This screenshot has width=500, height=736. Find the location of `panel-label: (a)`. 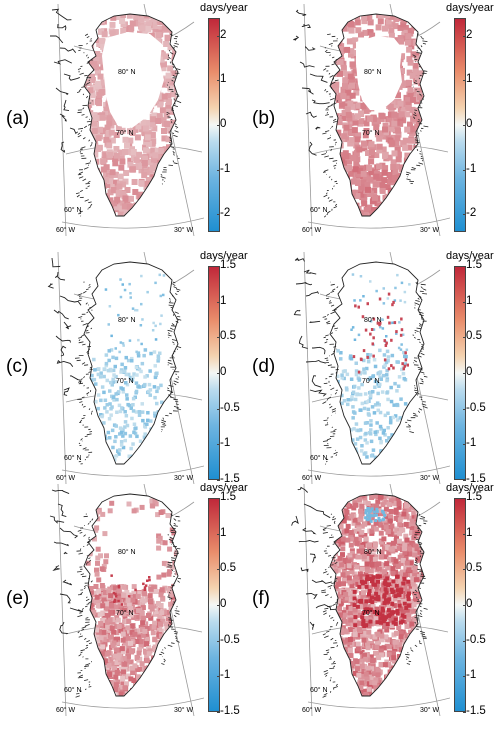

panel-label: (a) is located at coordinates (18, 118).